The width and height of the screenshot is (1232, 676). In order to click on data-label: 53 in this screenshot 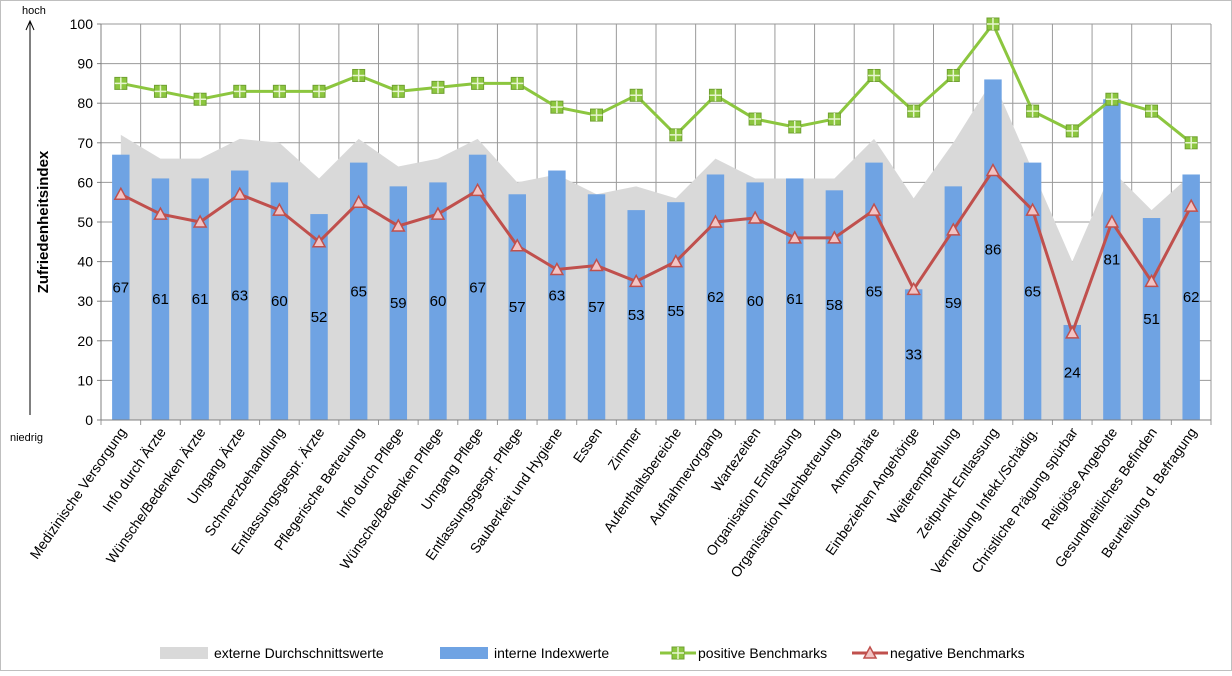, I will do `click(636, 315)`.